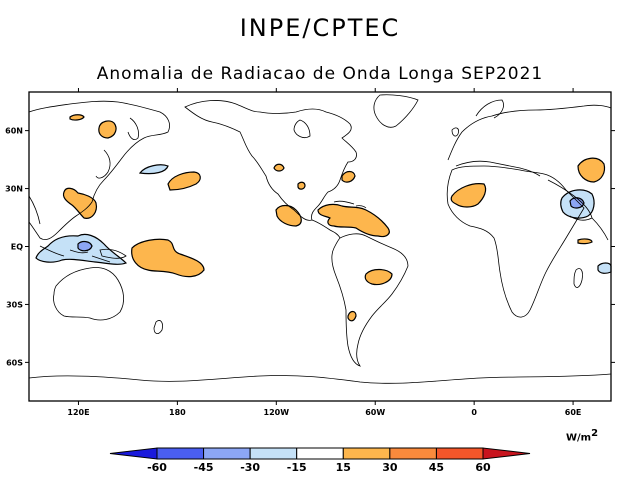 The height and width of the screenshot is (494, 640). Describe the element at coordinates (396, 111) in the screenshot. I see `coastline-greenland` at that location.